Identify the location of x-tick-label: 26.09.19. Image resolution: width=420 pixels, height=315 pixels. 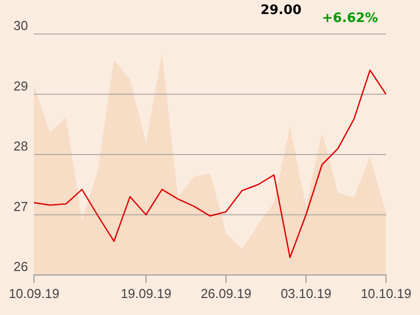
(226, 294).